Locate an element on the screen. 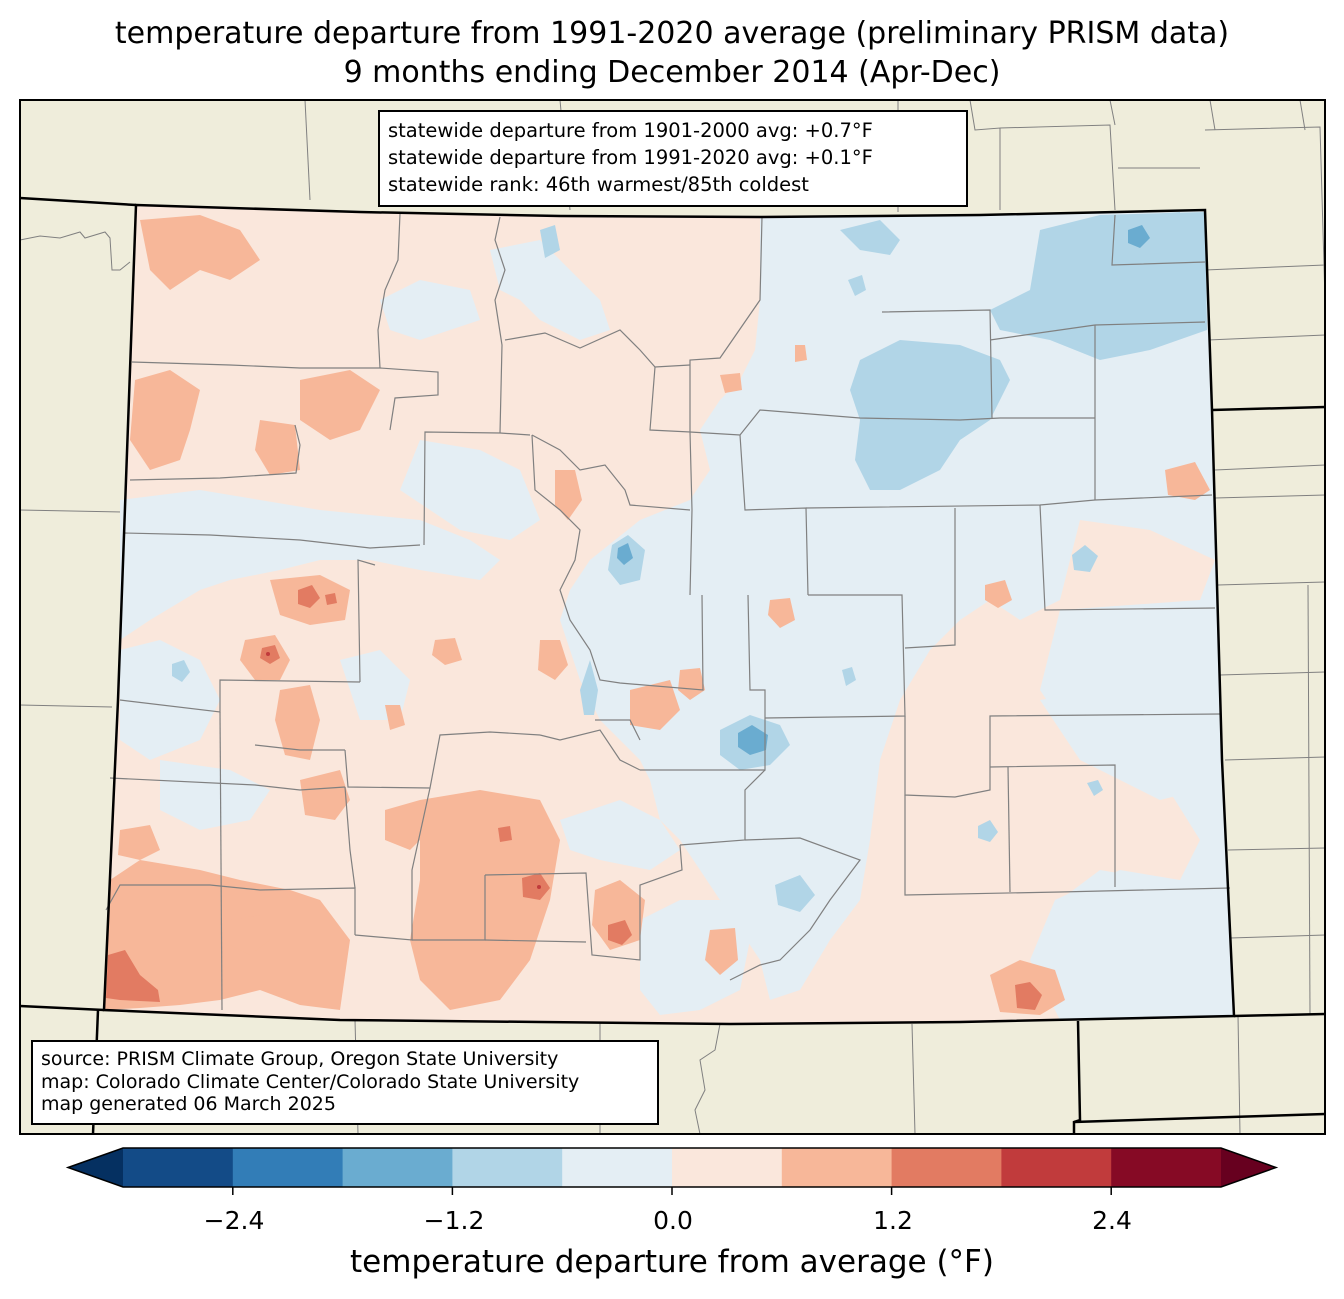 The width and height of the screenshot is (1344, 1299). colorbar-tick-label: −2.4 is located at coordinates (234, 1220).